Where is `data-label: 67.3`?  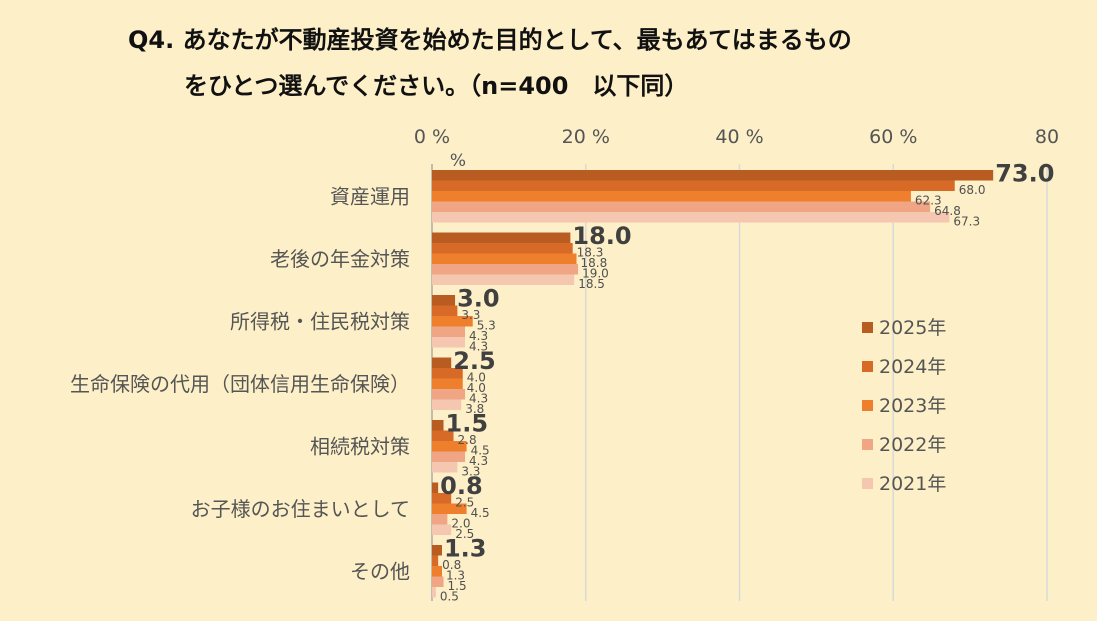
data-label: 67.3 is located at coordinates (966, 222).